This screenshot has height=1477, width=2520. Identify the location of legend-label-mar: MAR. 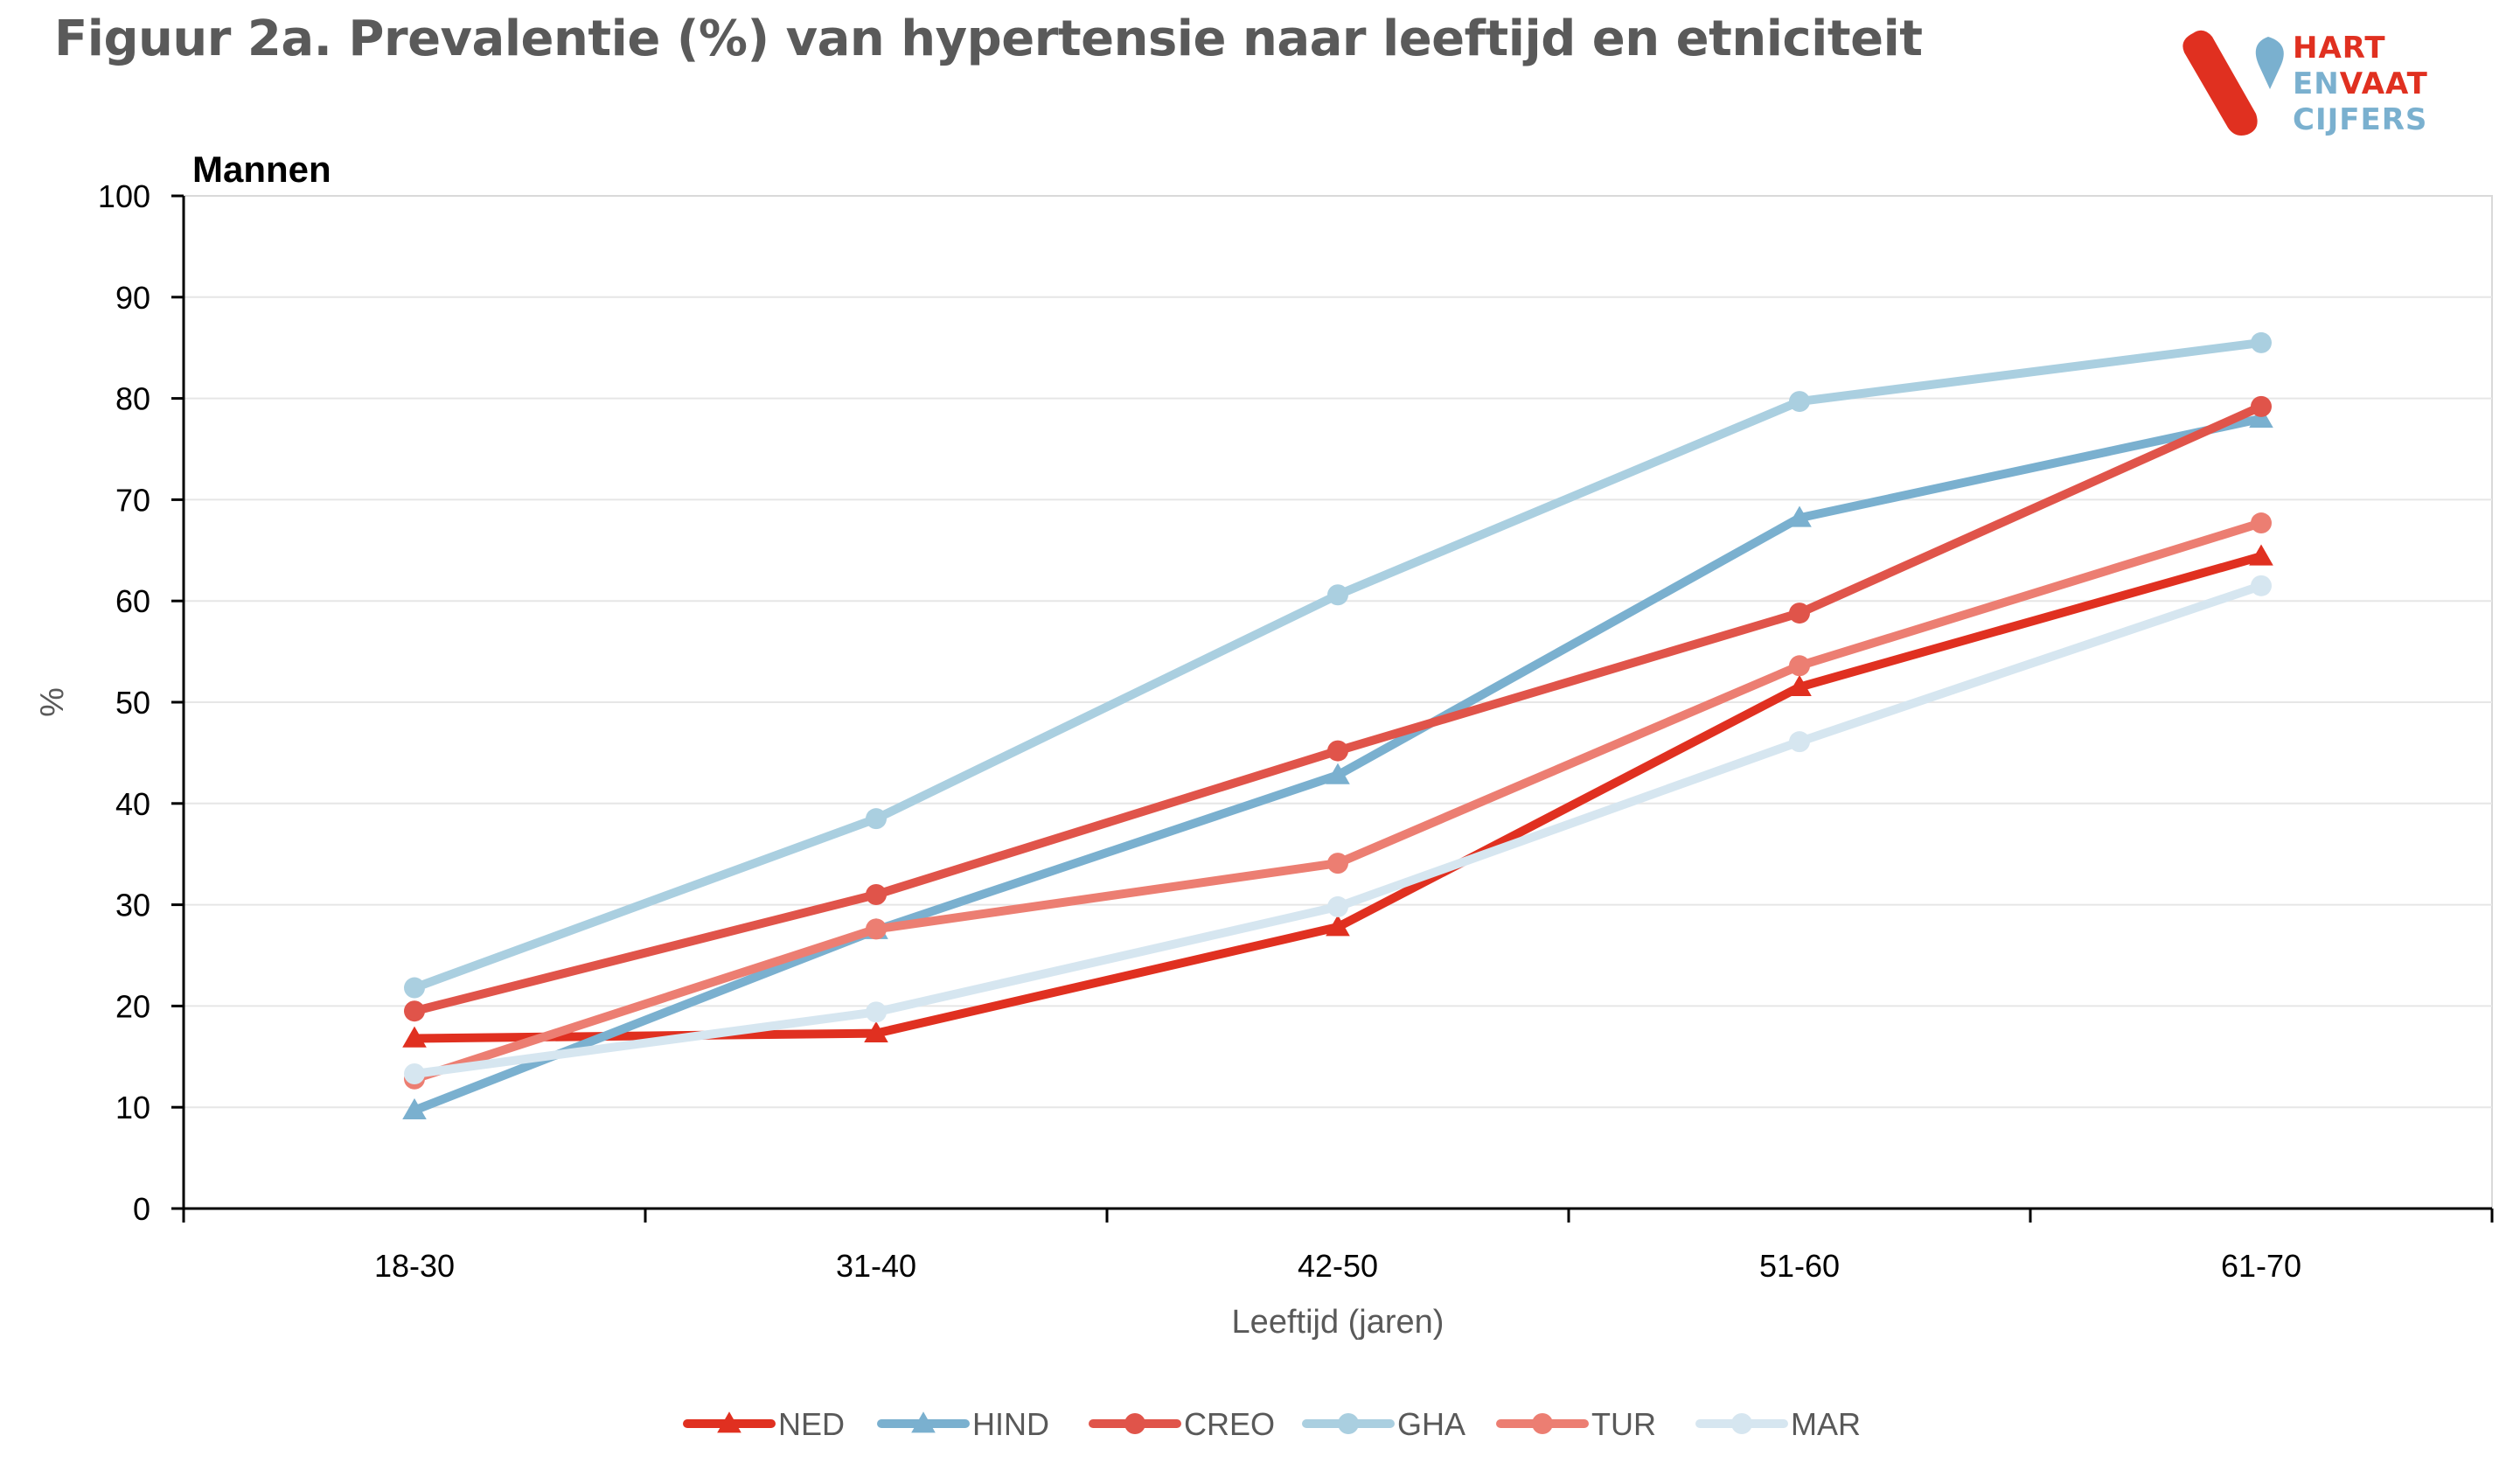
(1826, 1424).